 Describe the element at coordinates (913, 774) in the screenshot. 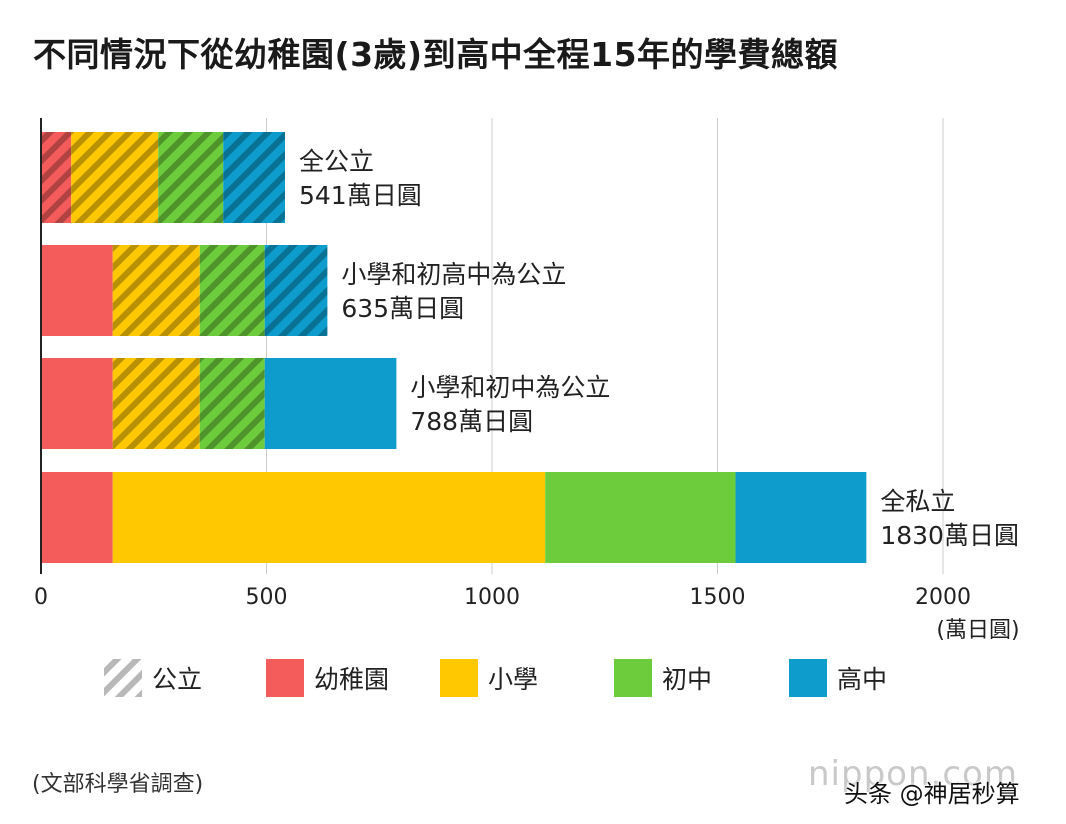

I see `watermark-site: nippon.com` at that location.